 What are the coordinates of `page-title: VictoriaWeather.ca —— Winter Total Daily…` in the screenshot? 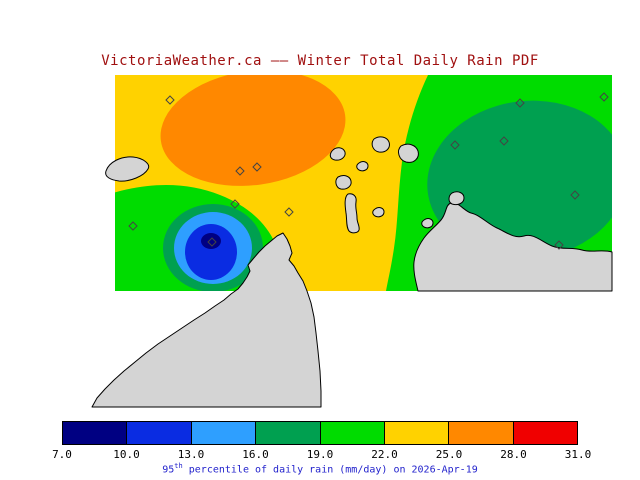 It's located at (320, 61).